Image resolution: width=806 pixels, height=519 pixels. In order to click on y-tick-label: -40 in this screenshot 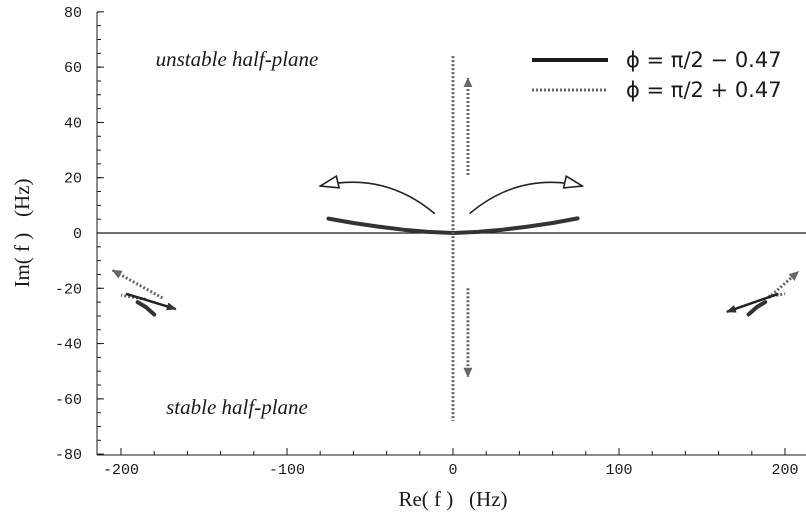, I will do `click(68, 345)`.